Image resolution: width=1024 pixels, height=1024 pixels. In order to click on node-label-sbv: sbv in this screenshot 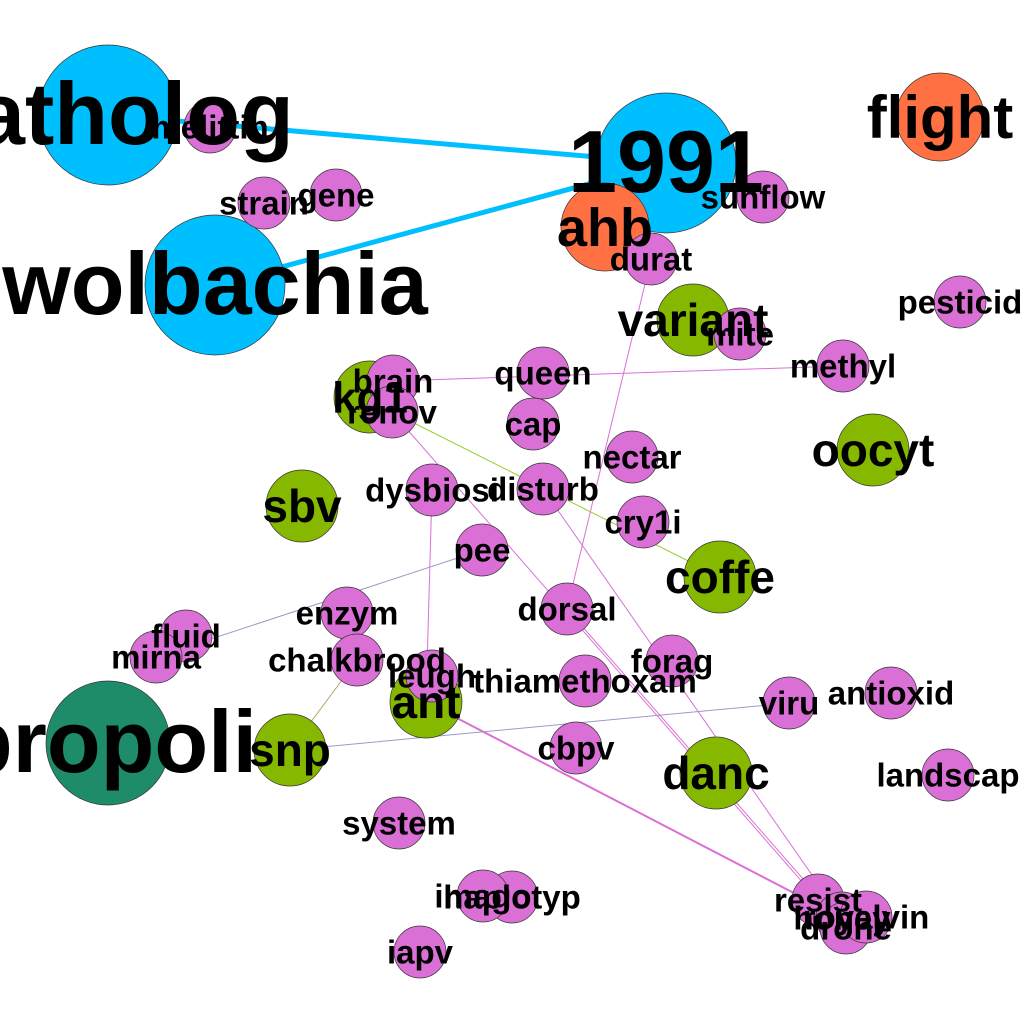, I will do `click(302, 506)`.